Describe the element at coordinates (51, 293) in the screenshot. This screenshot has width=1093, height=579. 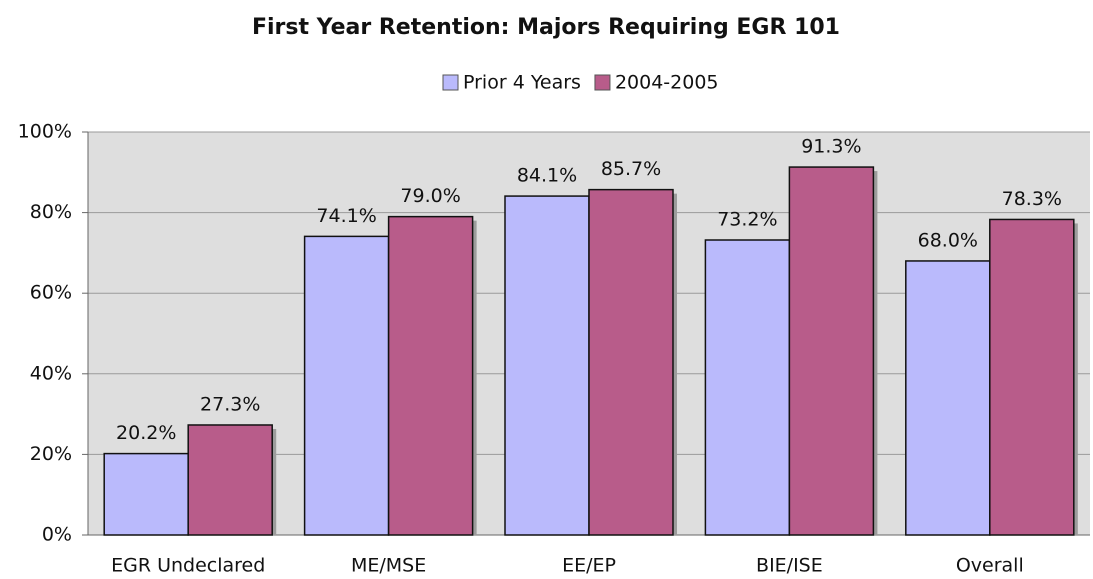
I see `y-tick-label: 60%` at that location.